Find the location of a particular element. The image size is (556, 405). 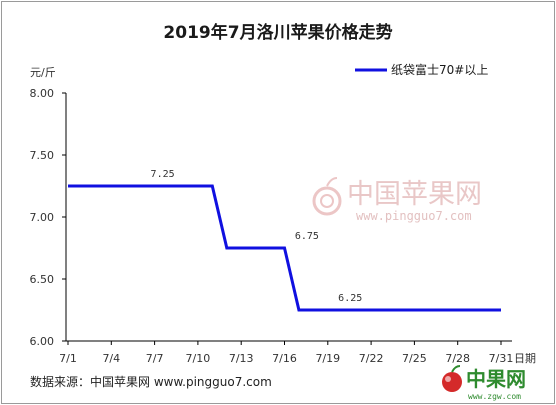

x-tick-label: 7/25 is located at coordinates (414, 358).